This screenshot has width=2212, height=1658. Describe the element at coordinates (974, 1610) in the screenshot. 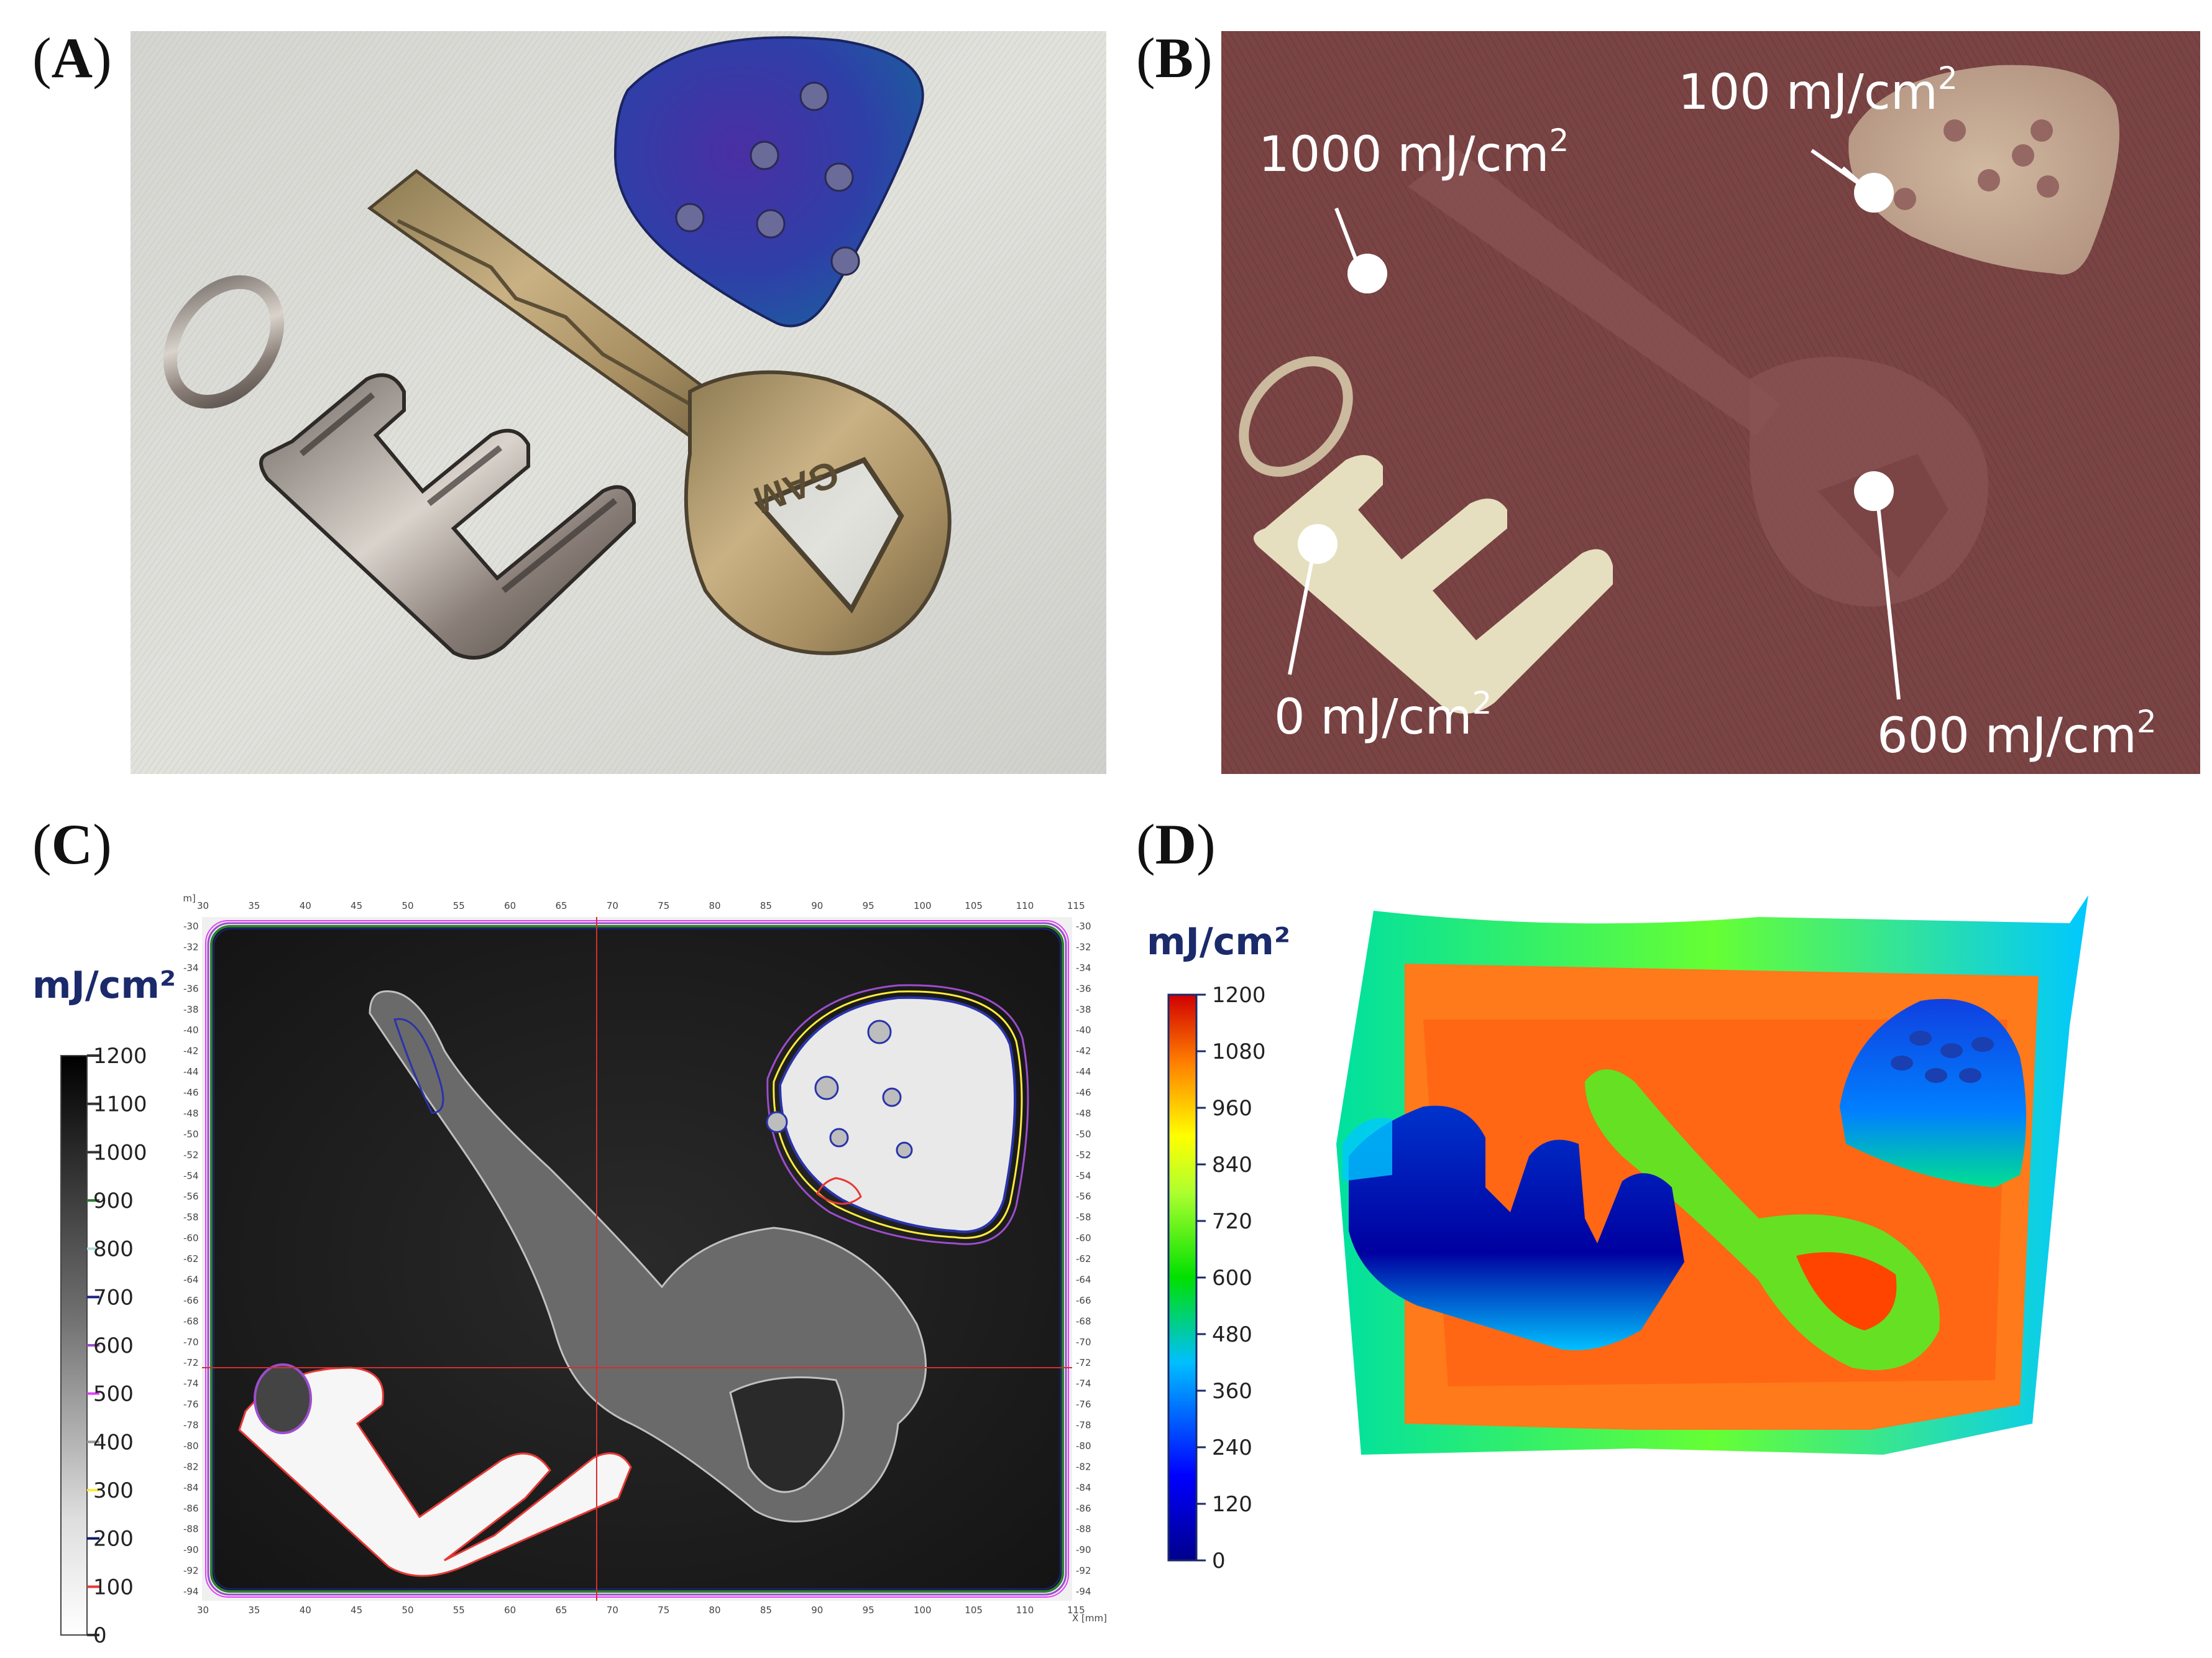

I see `x-tick-label-bottom: 105` at that location.